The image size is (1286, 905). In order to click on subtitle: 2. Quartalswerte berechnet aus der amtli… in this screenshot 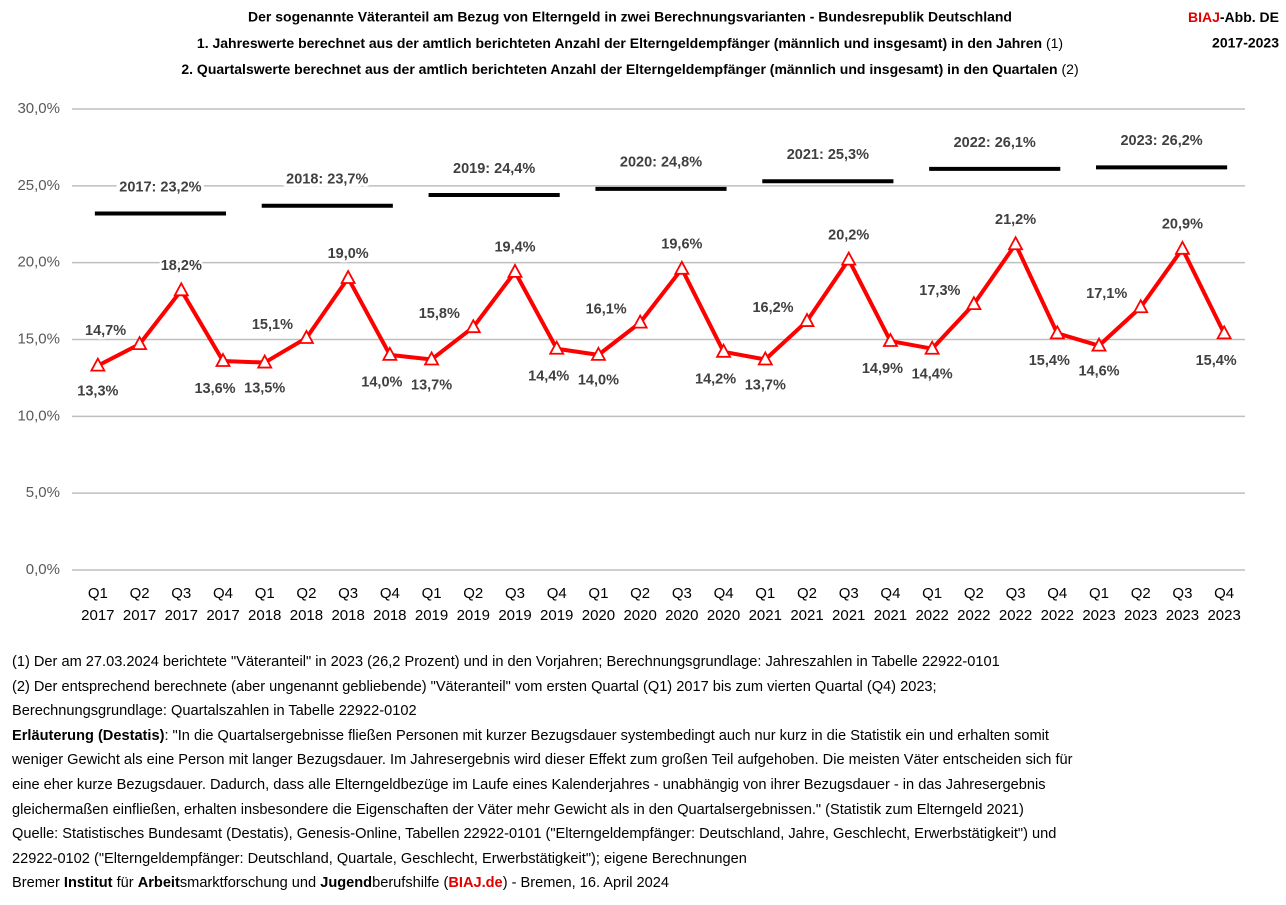, I will do `click(629, 69)`.